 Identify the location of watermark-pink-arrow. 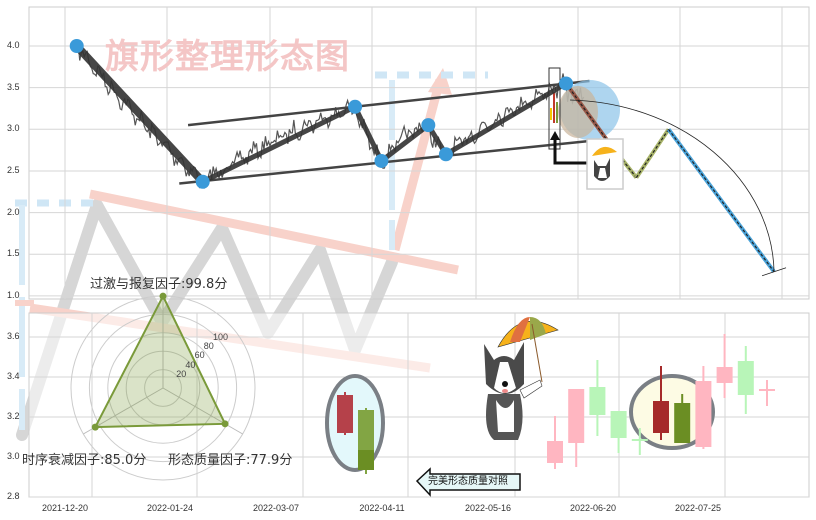
(417, 165).